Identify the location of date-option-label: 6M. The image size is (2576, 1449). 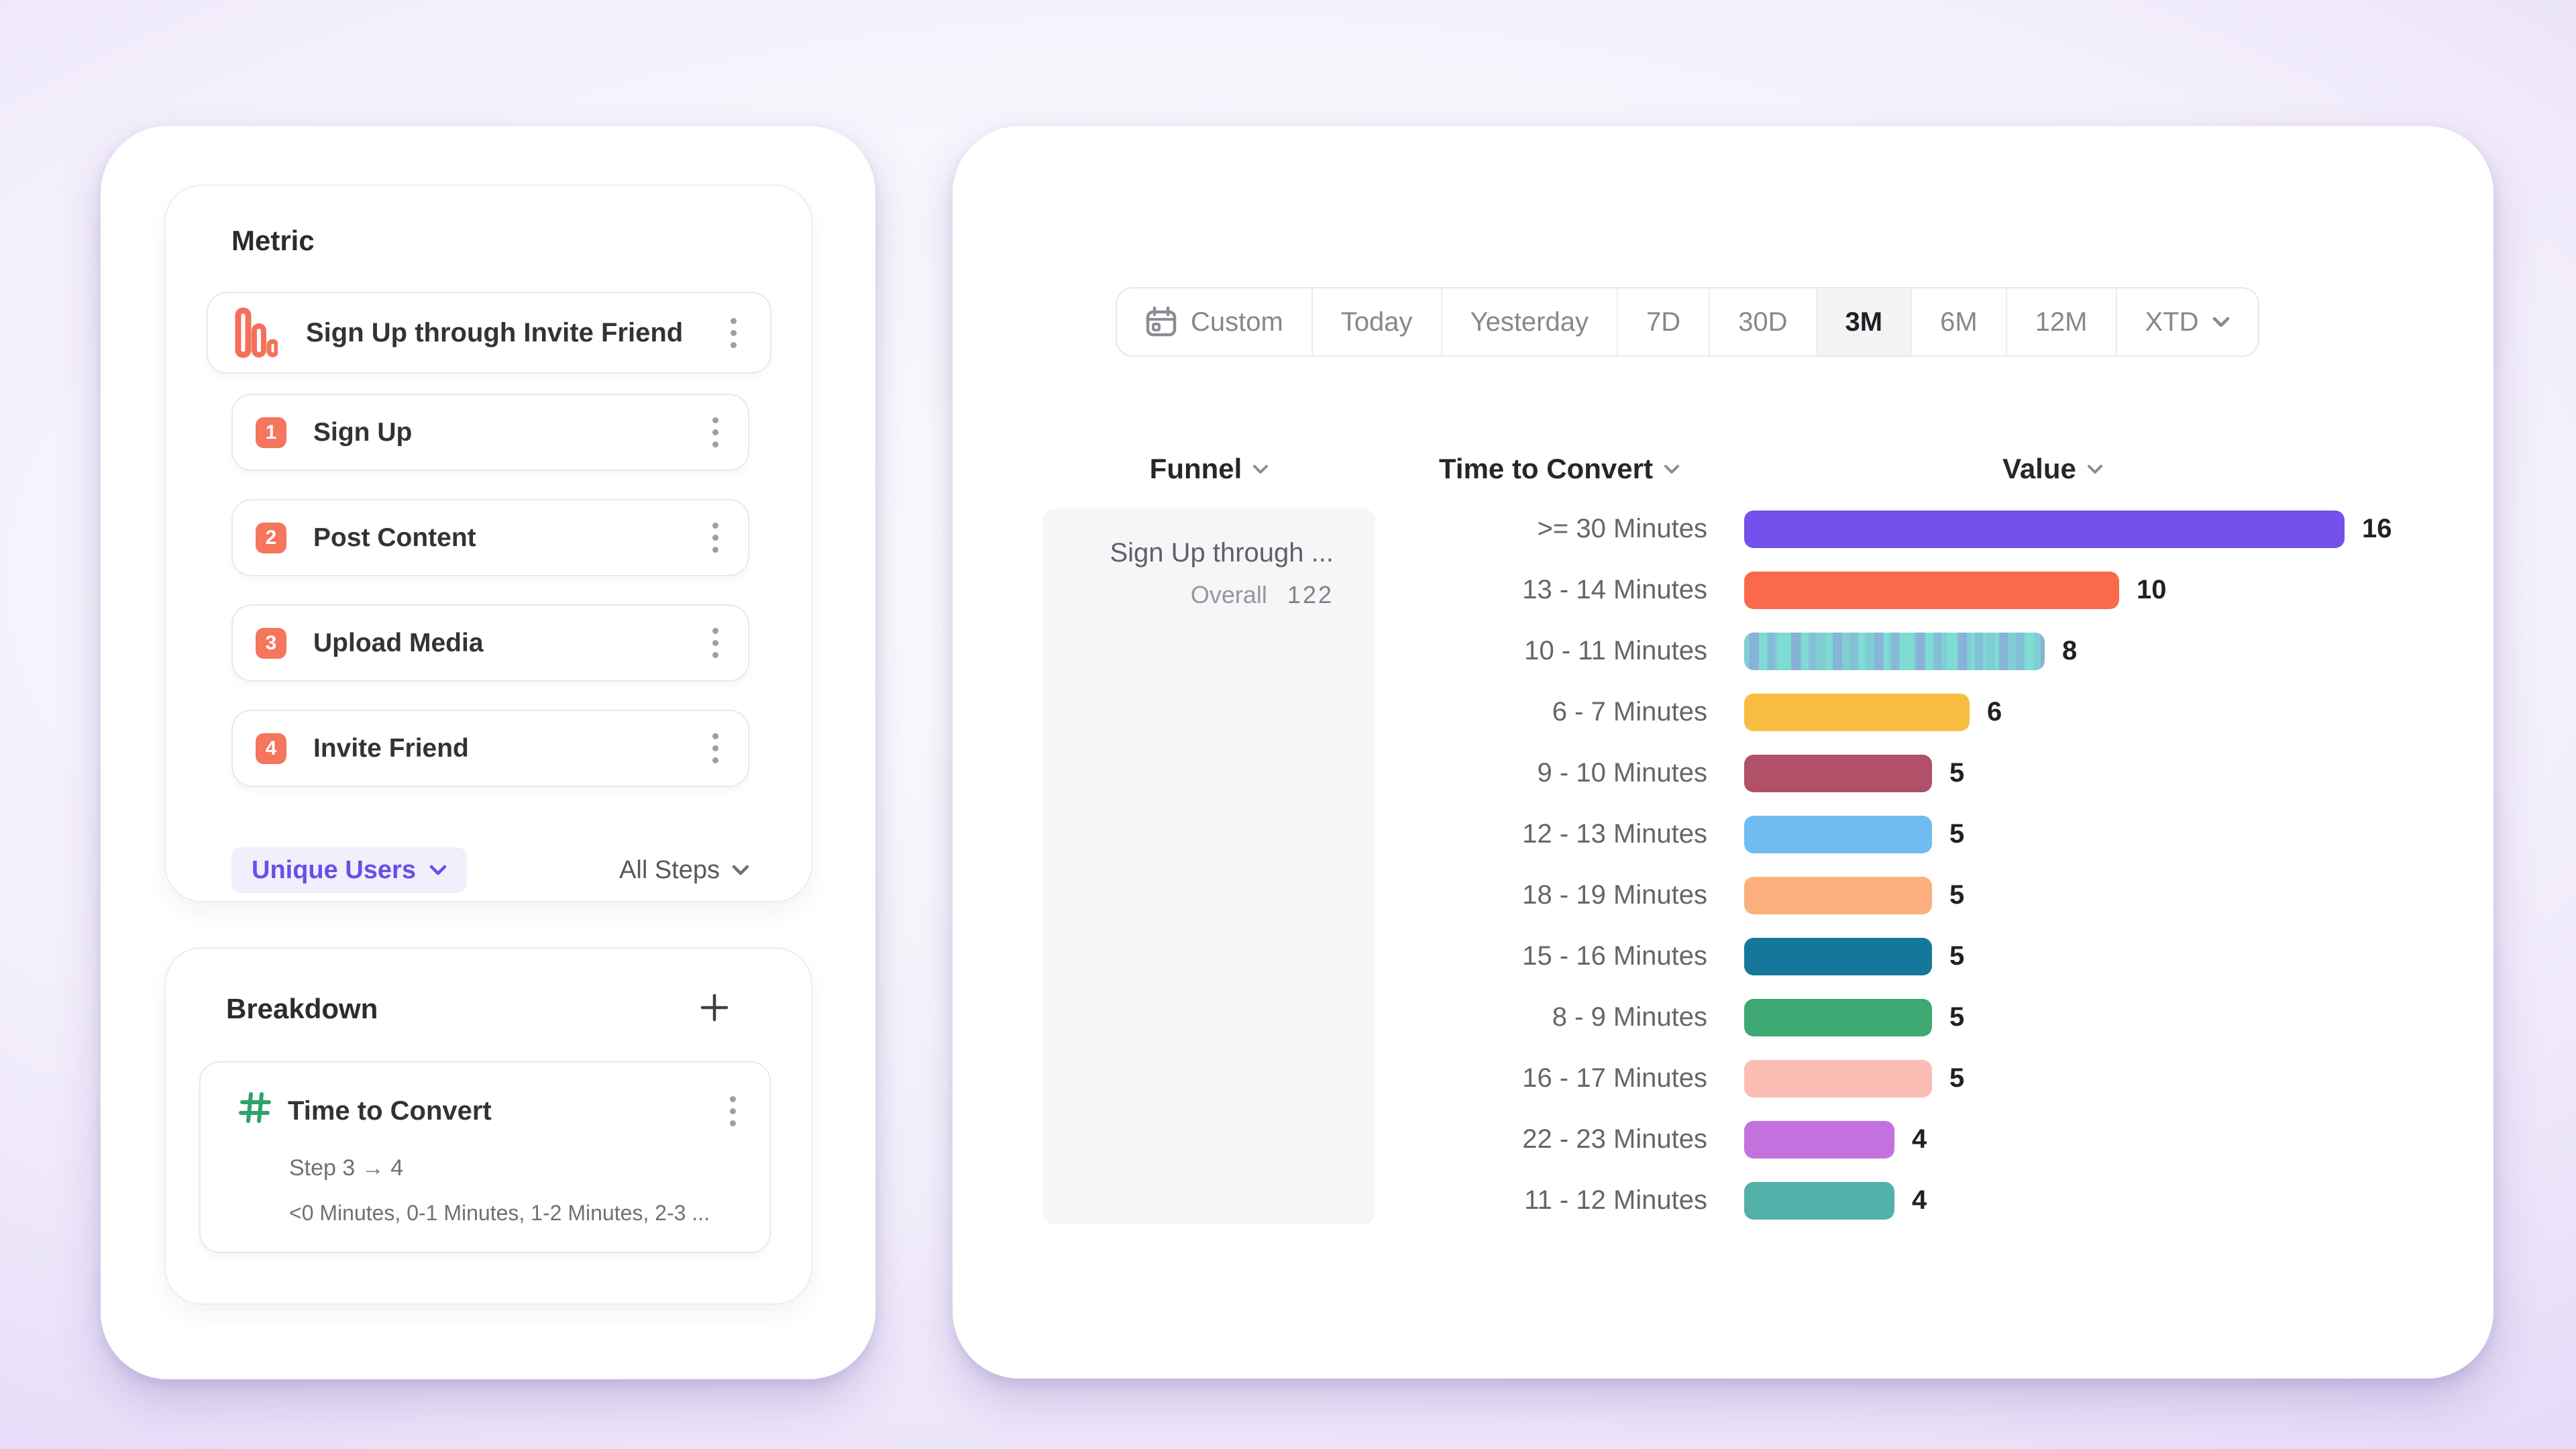
(1959, 322).